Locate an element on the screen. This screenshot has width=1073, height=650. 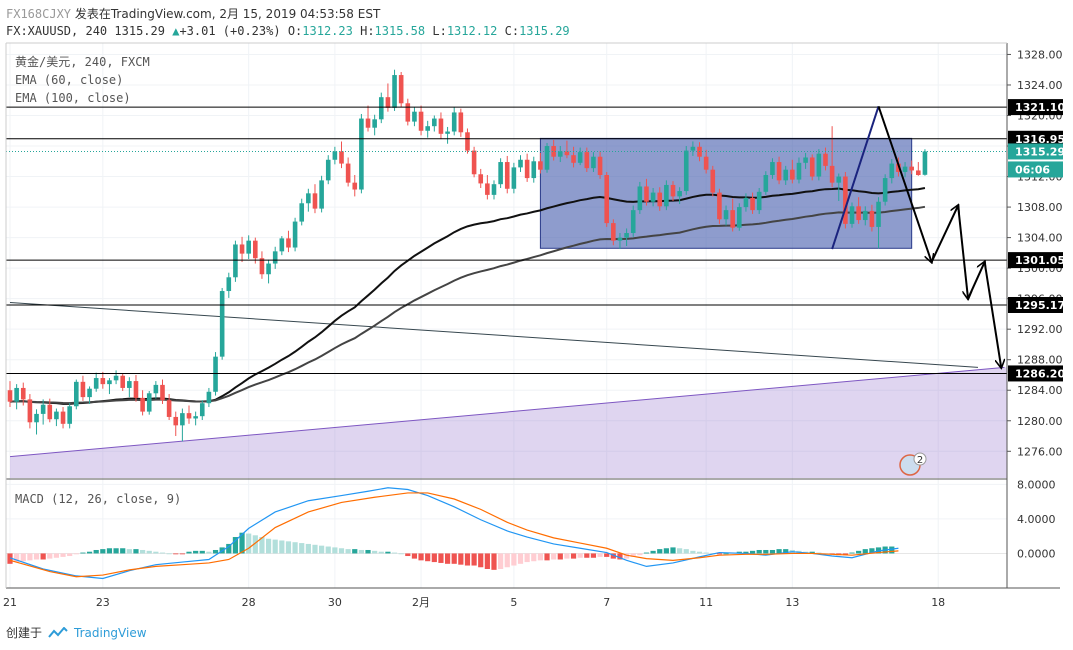
projection-path is located at coordinates (916, 236).